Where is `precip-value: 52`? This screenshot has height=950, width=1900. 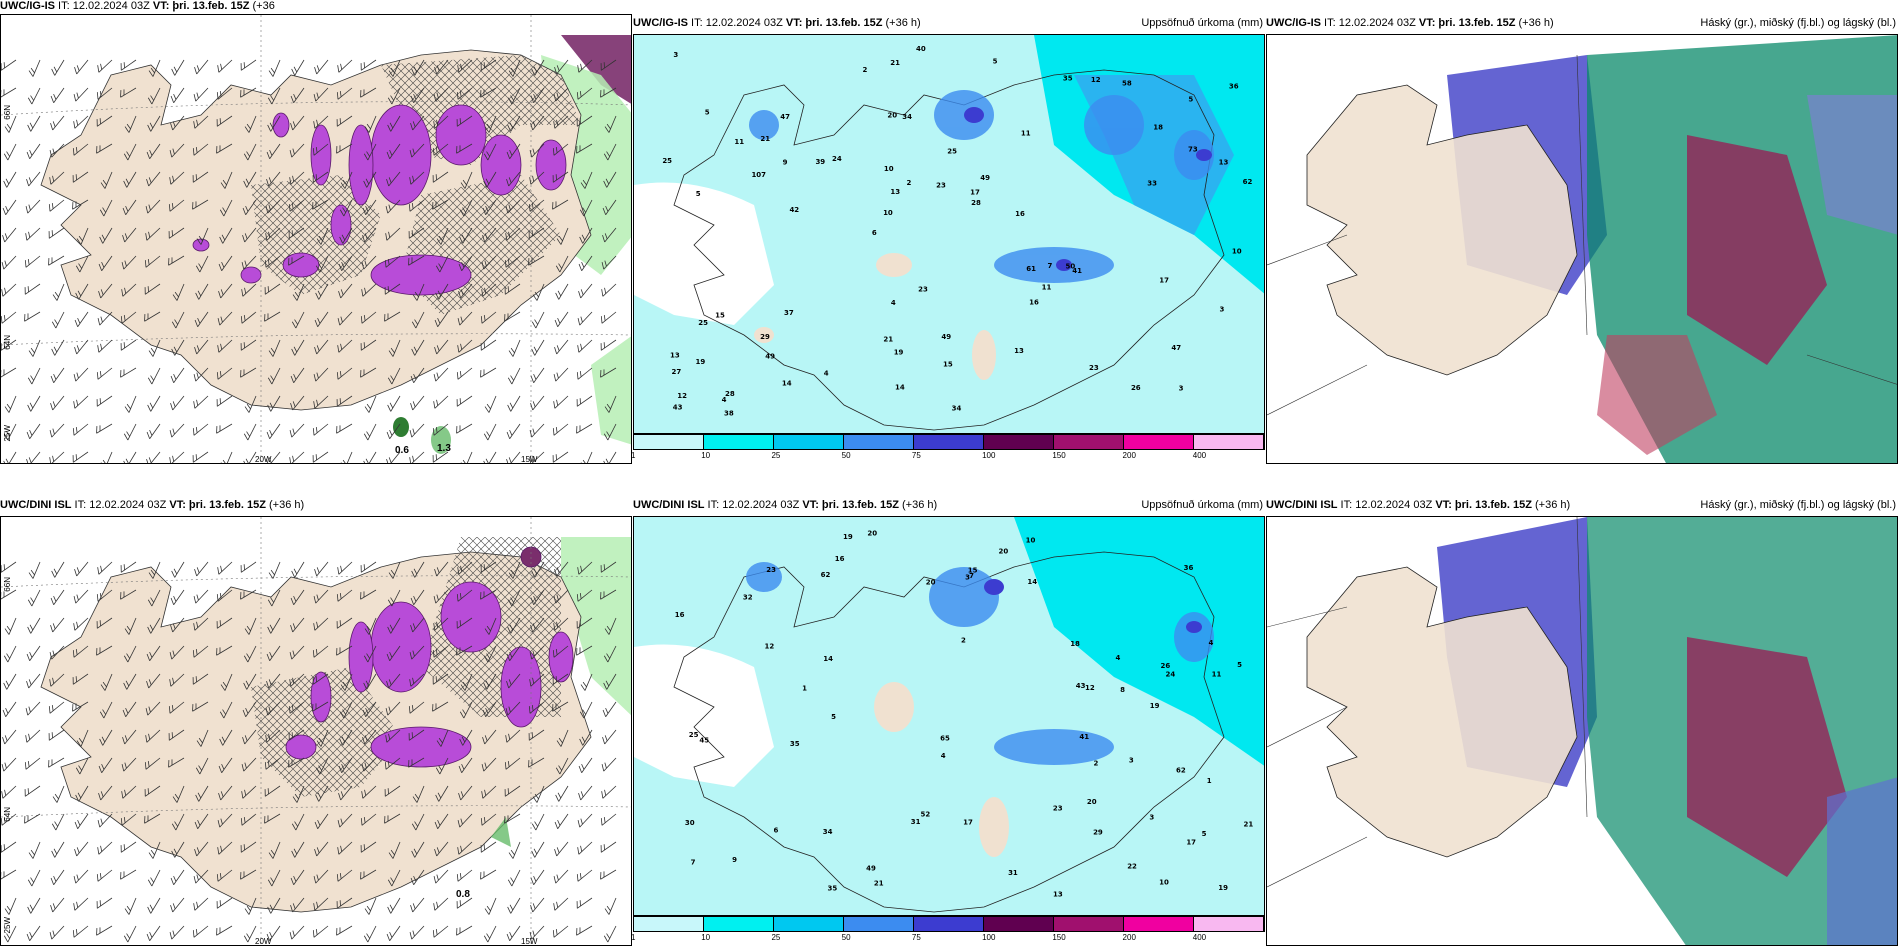 precip-value: 52 is located at coordinates (926, 815).